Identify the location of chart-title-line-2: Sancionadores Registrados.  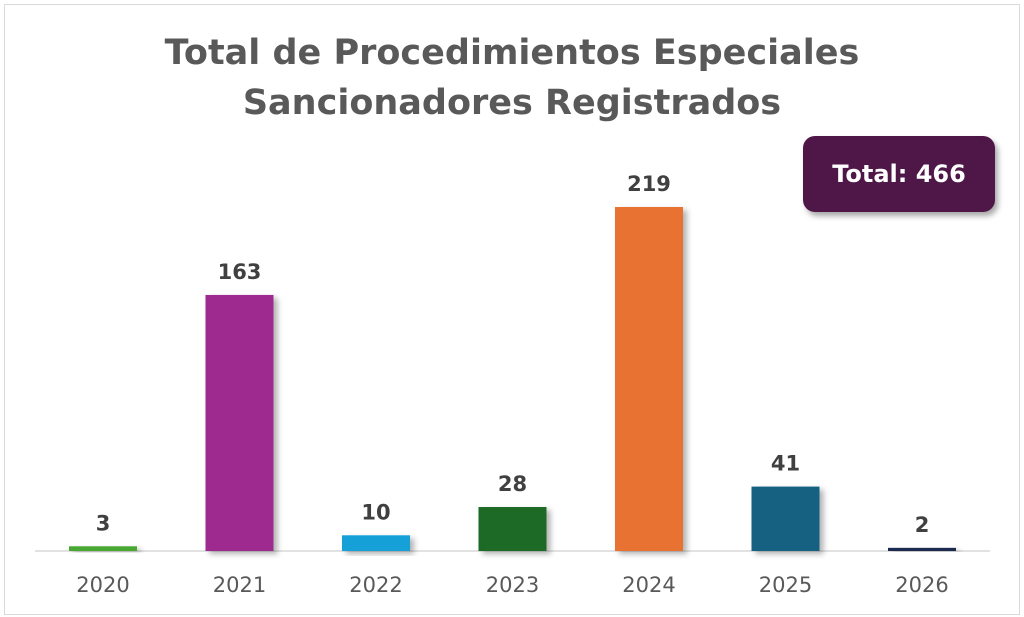
(512, 103).